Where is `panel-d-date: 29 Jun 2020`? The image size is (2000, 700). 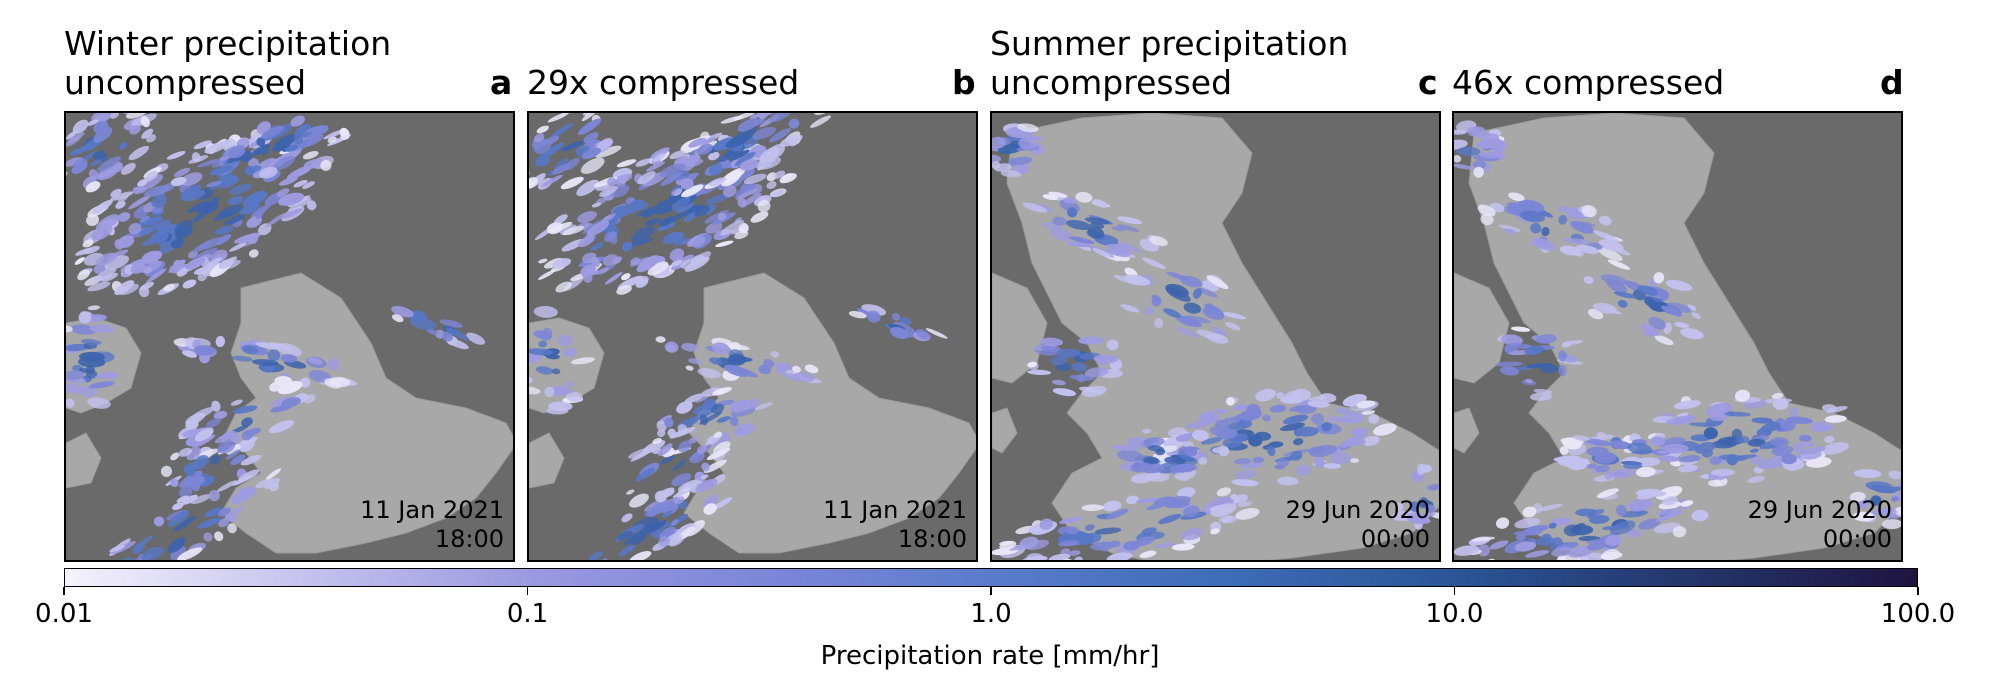
panel-d-date: 29 Jun 2020 is located at coordinates (1819, 510).